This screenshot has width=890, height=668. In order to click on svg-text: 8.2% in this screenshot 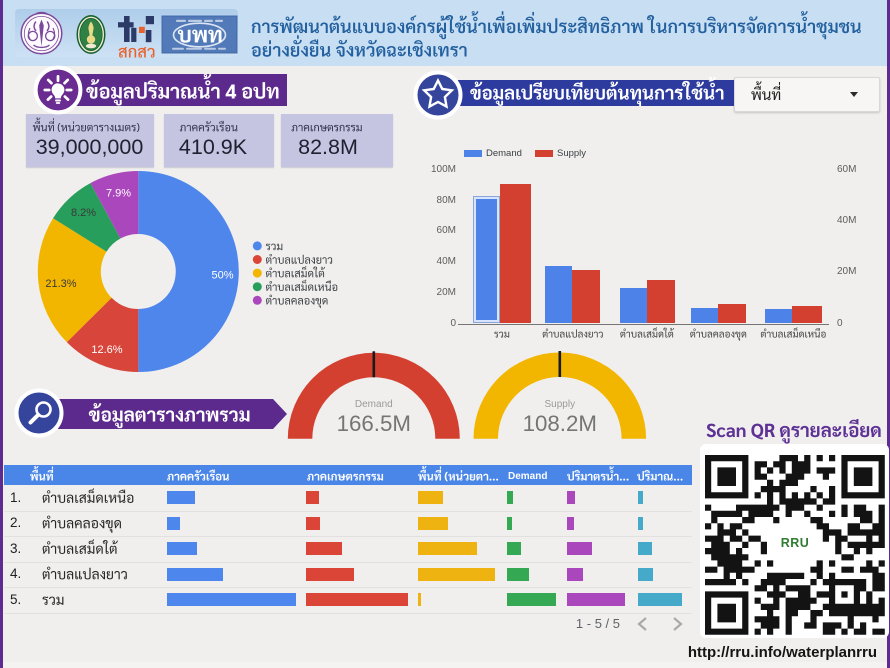, I will do `click(83, 213)`.